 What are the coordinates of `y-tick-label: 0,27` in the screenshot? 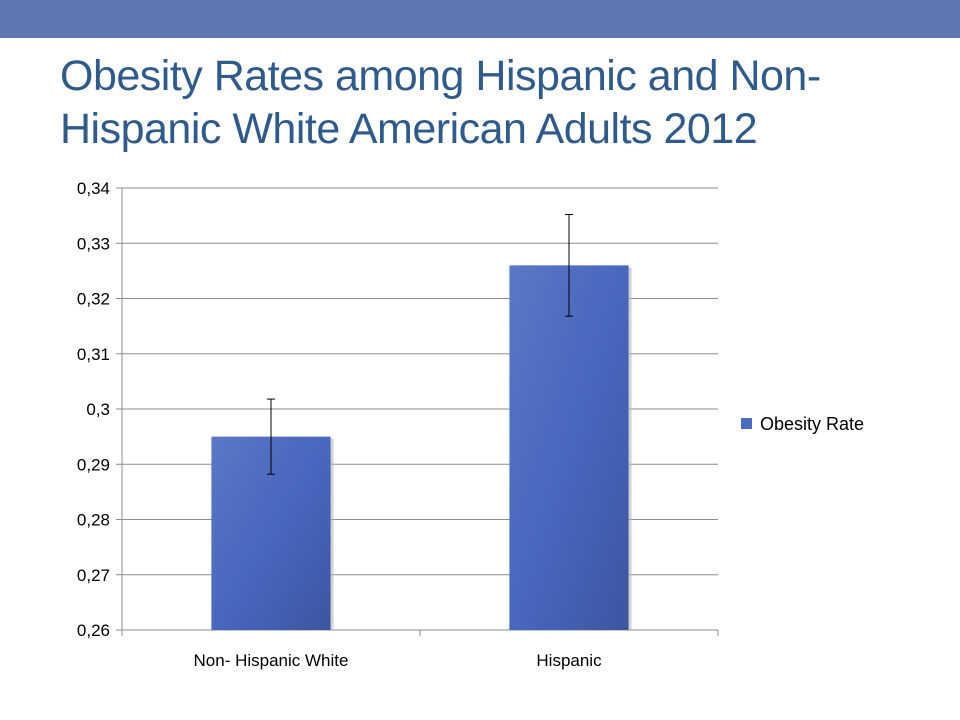 It's located at (93, 575).